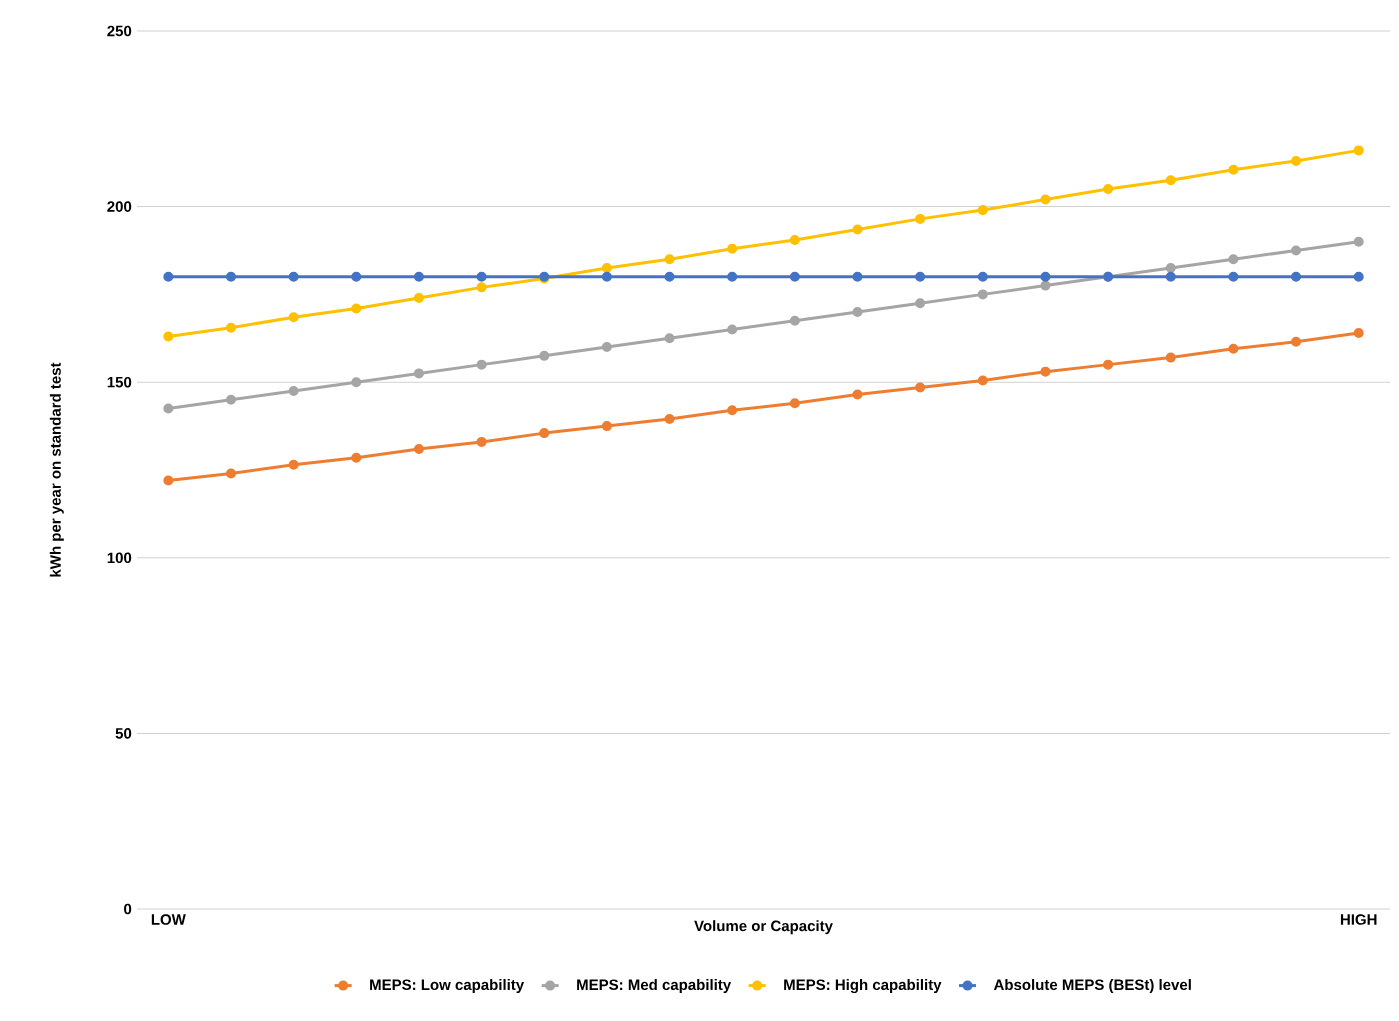  Describe the element at coordinates (863, 986) in the screenshot. I see `legend-label: MEPS: High capability` at that location.